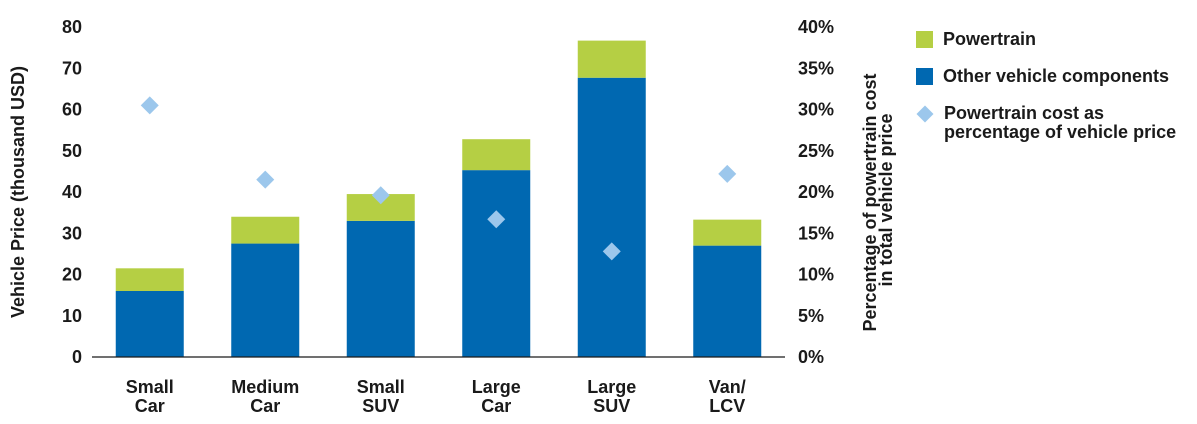 This screenshot has height=424, width=1197. Describe the element at coordinates (924, 76) in the screenshot. I see `legend-swatch-other-components` at that location.